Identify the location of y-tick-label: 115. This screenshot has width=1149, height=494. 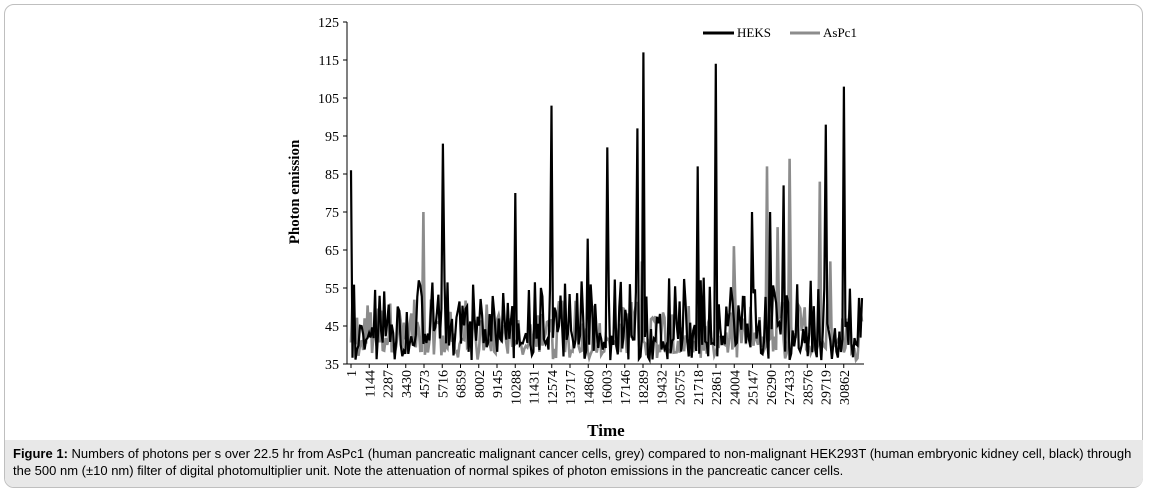
(329, 61).